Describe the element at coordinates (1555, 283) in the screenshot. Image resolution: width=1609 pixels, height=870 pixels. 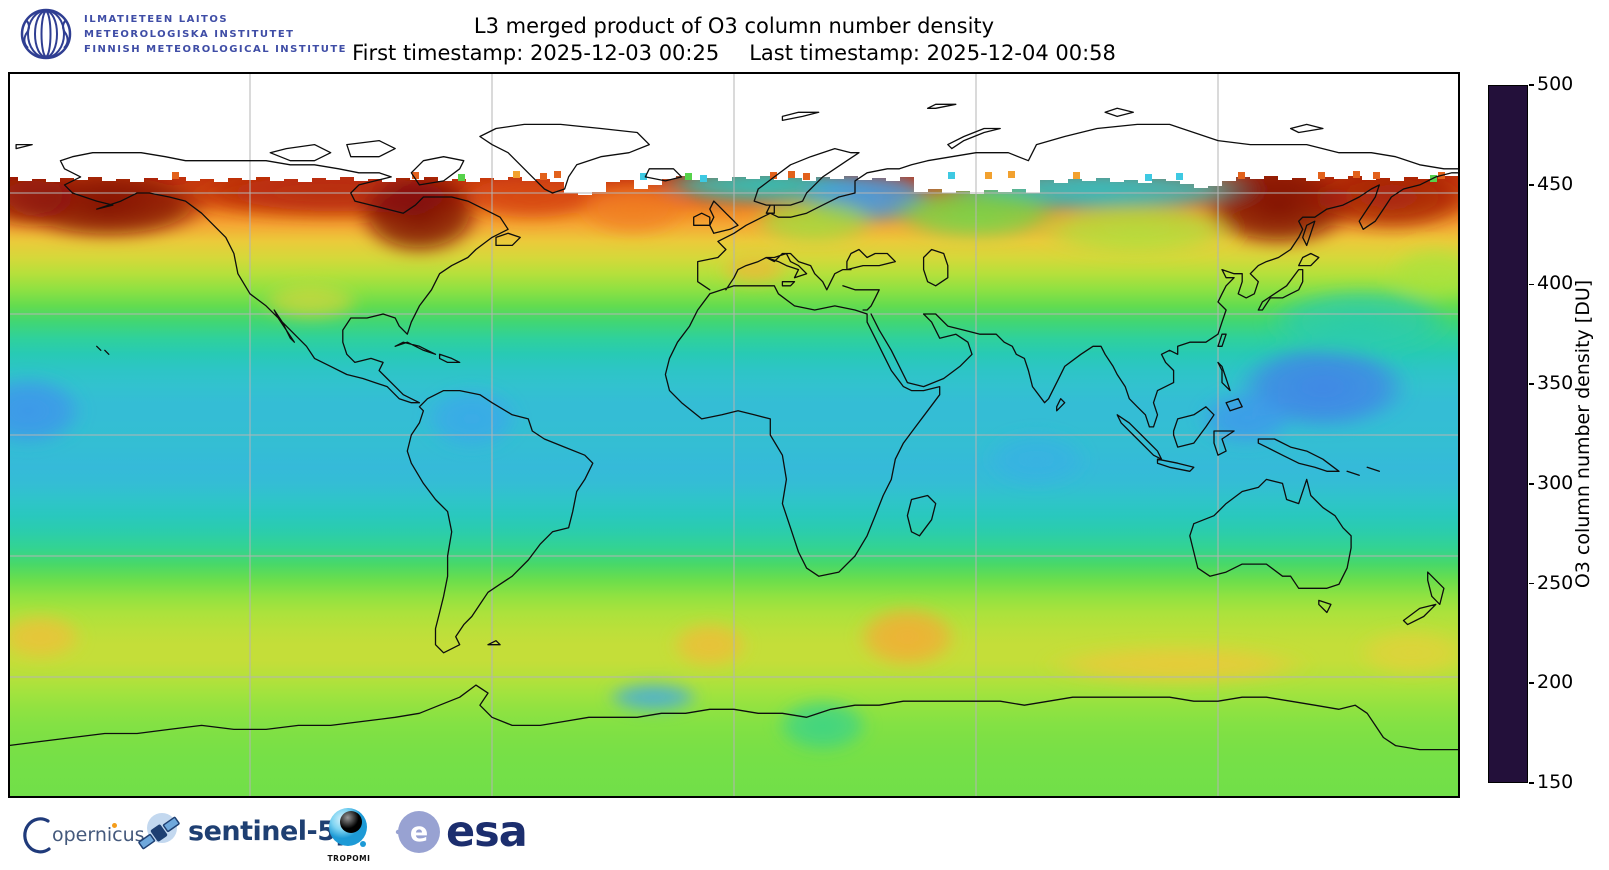
I see `colorbar-tick-label: 400` at that location.